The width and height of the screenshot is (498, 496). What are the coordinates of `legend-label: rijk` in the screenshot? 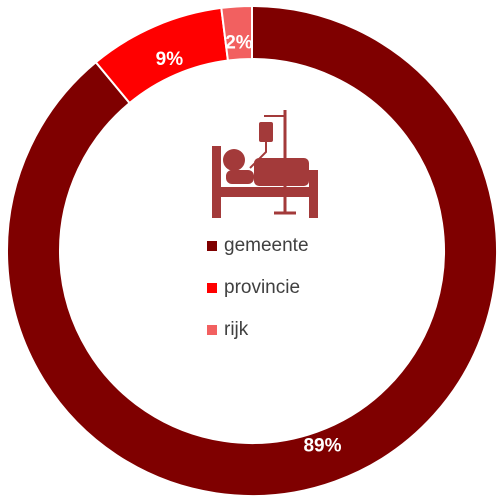 It's located at (236, 329).